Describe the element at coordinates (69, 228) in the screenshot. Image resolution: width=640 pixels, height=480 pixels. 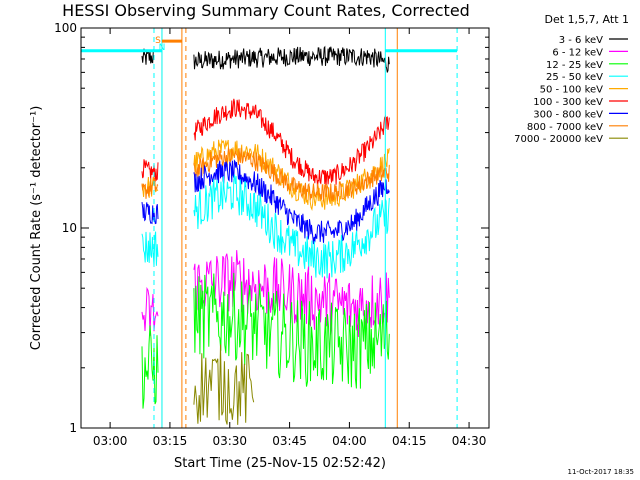
I see `y-tick-label: 10` at that location.